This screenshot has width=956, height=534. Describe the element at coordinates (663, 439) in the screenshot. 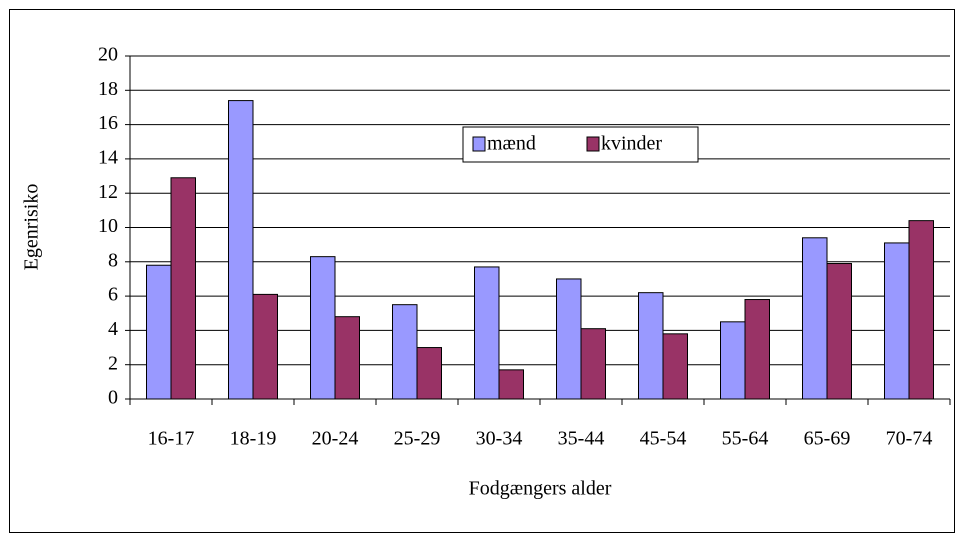

I see `x-tick-label: 45-54` at that location.